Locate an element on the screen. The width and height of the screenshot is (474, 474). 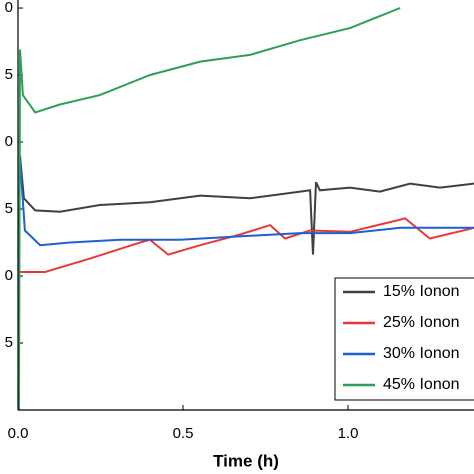
x-tick-label: 0.5 is located at coordinates (183, 433).